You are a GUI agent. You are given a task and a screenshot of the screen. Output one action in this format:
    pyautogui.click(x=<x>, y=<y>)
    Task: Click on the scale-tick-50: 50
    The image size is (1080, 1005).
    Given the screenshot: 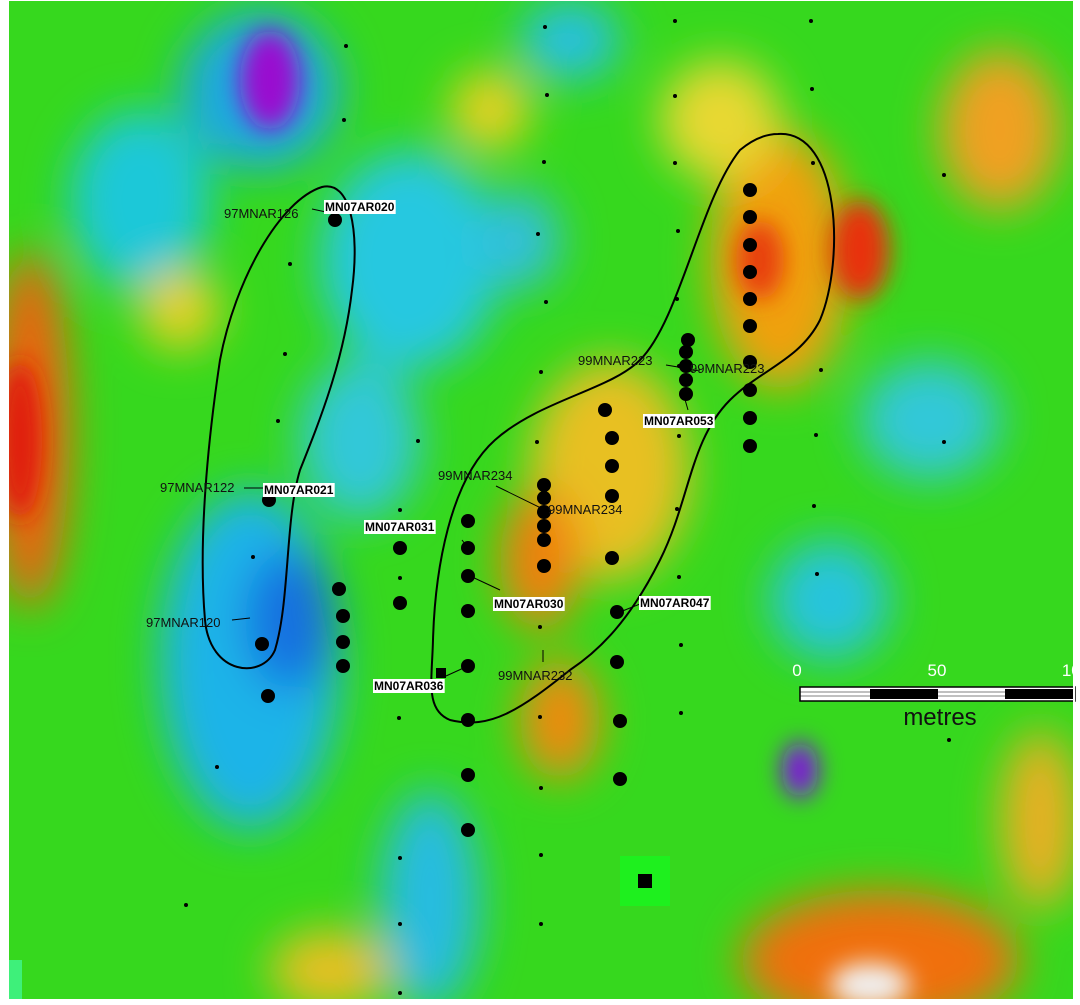 What is the action you would take?
    pyautogui.click(x=937, y=670)
    